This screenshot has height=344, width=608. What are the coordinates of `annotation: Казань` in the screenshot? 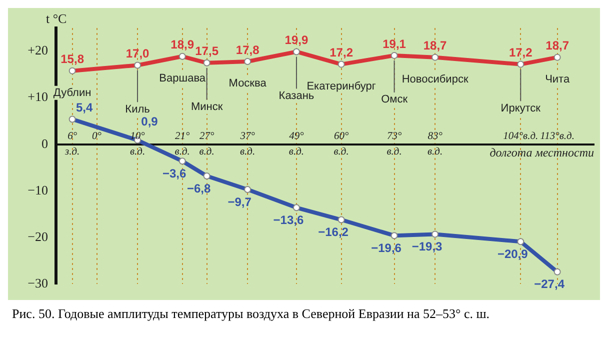 It's located at (296, 96).